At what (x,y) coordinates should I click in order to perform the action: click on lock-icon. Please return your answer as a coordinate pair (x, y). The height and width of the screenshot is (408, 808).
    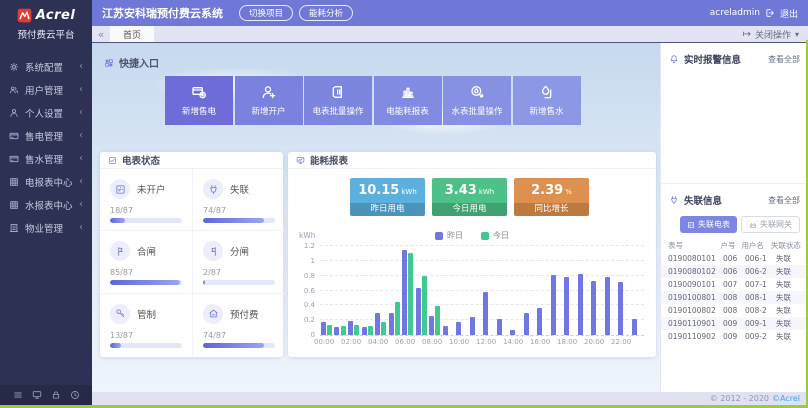
    Looking at the image, I should click on (56, 395).